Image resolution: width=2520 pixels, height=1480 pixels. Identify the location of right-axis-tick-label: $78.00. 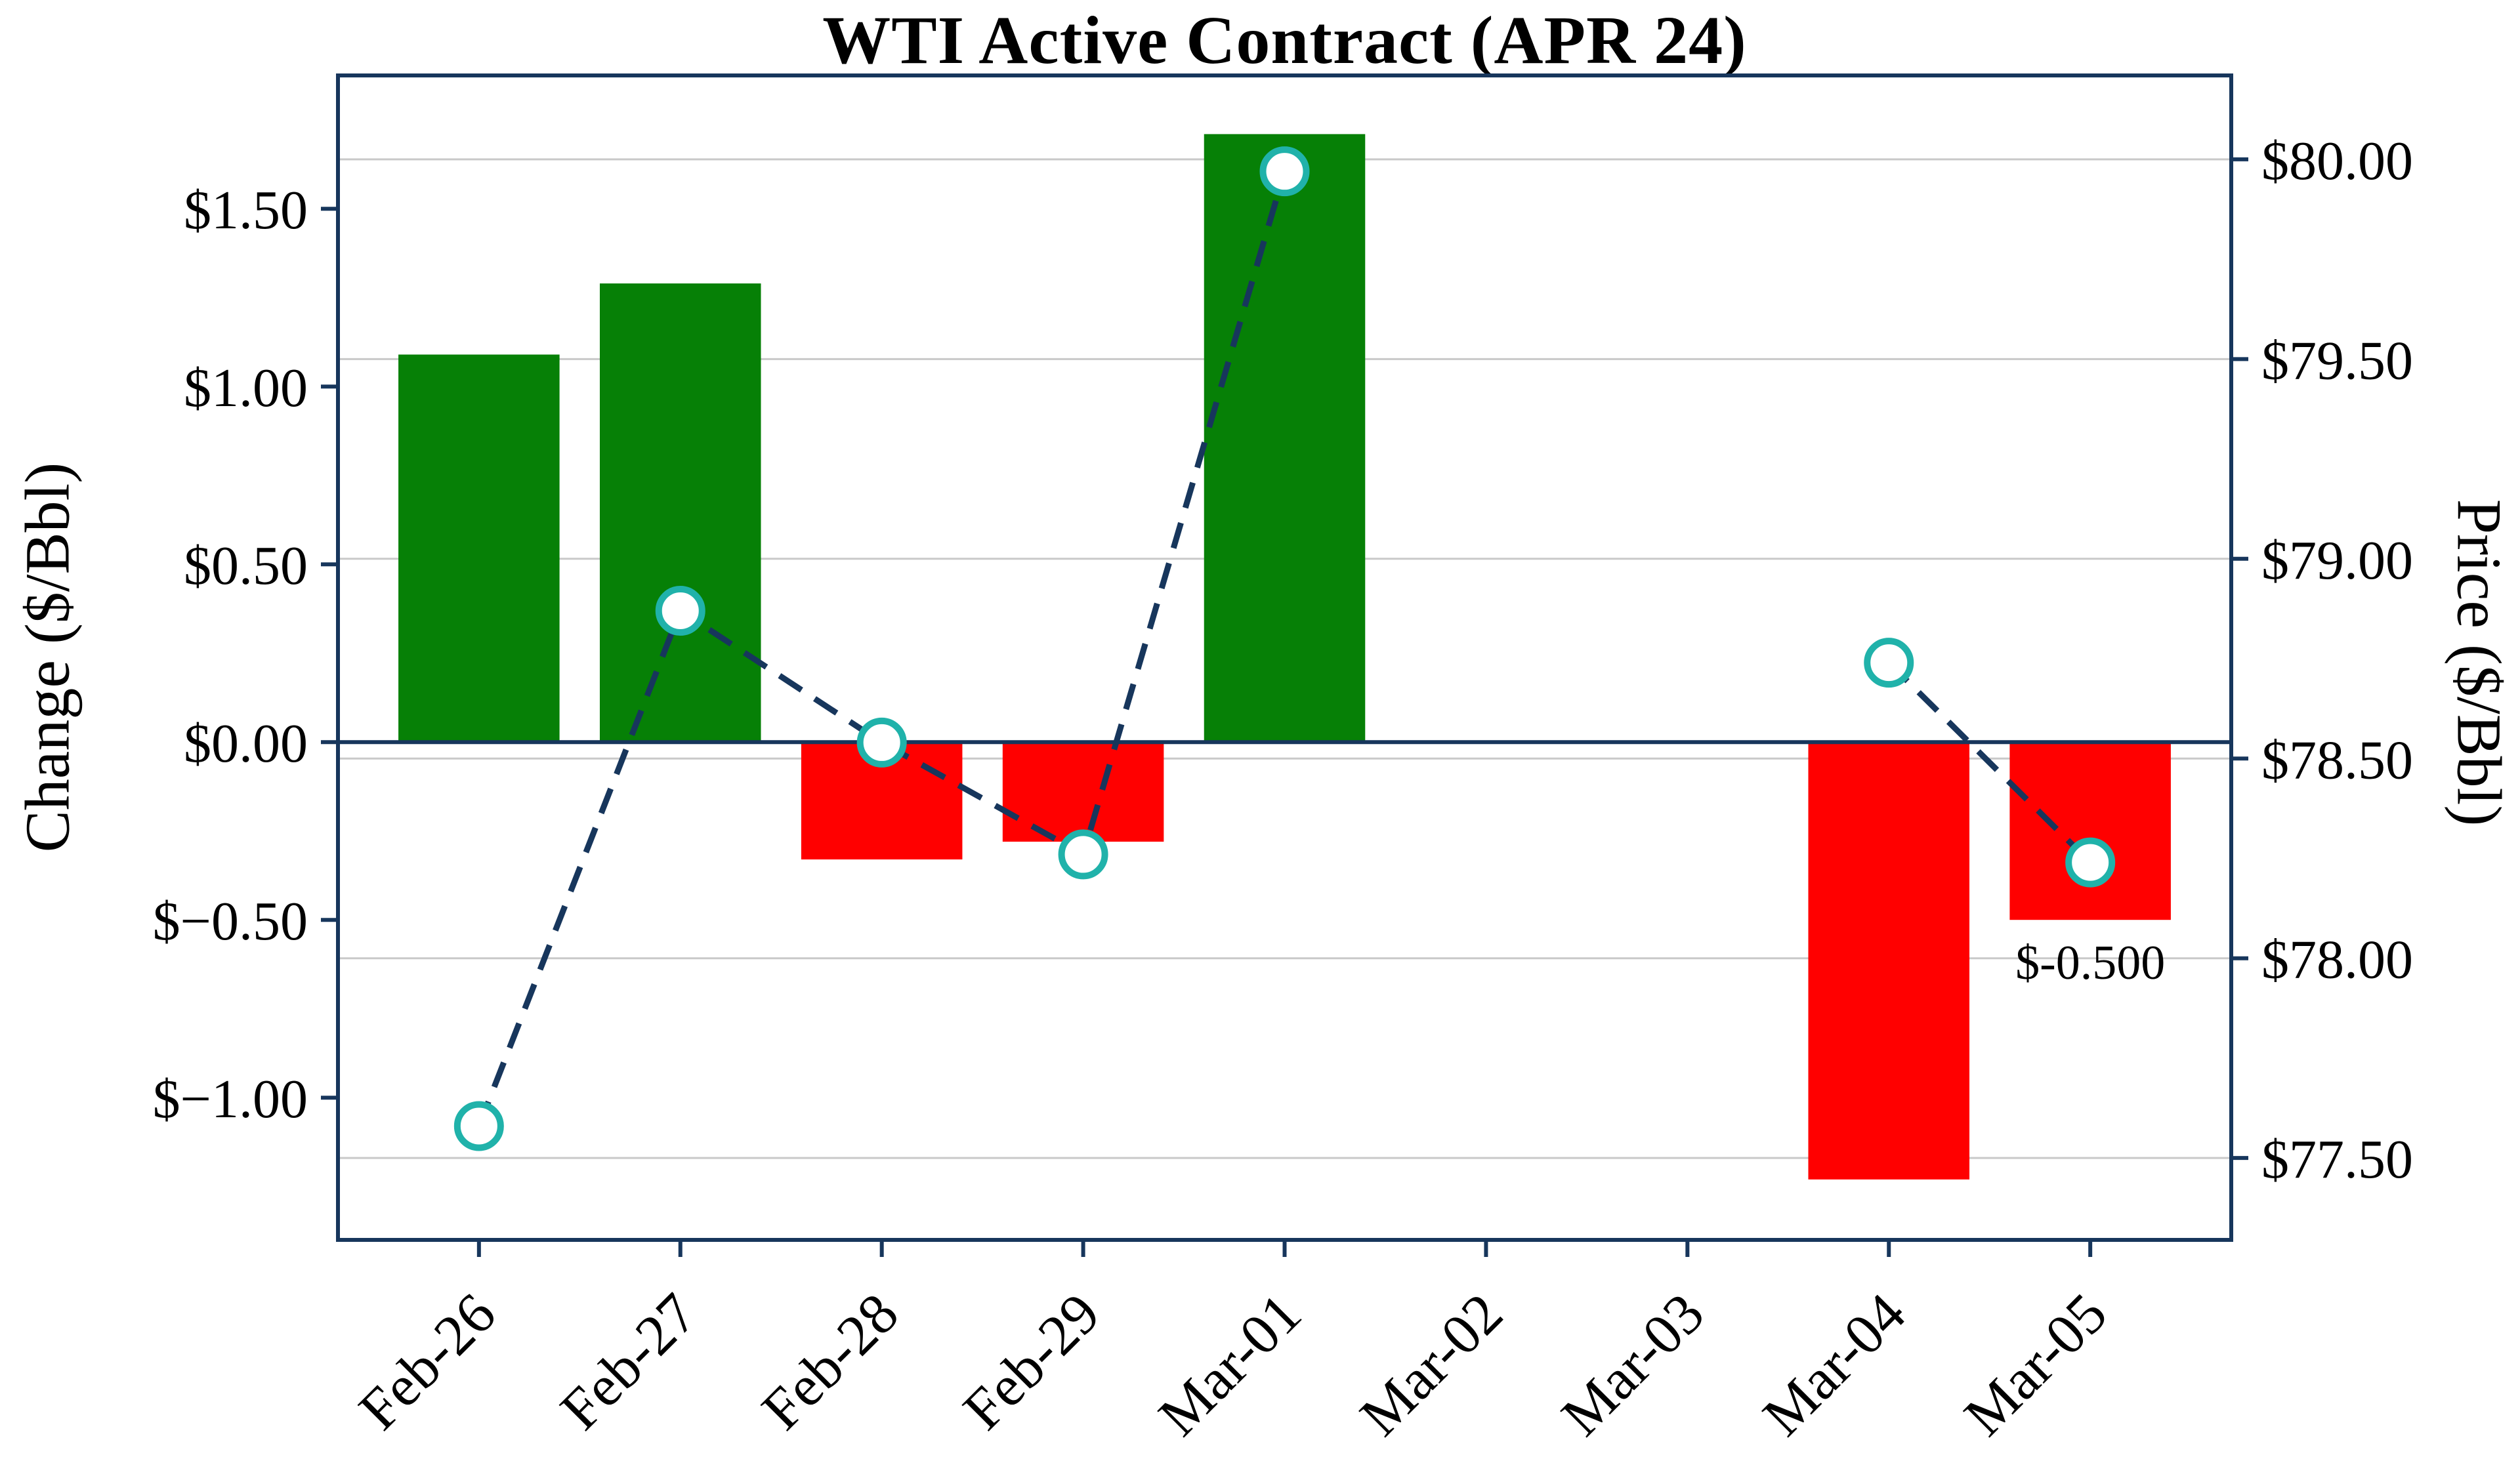
(2337, 960).